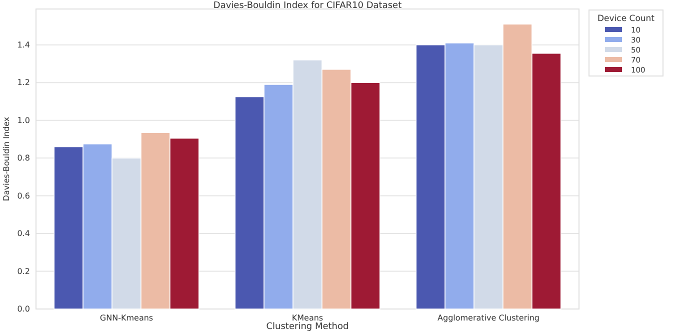  What do you see at coordinates (23, 271) in the screenshot?
I see `y-tick-label: 0.2` at bounding box center [23, 271].